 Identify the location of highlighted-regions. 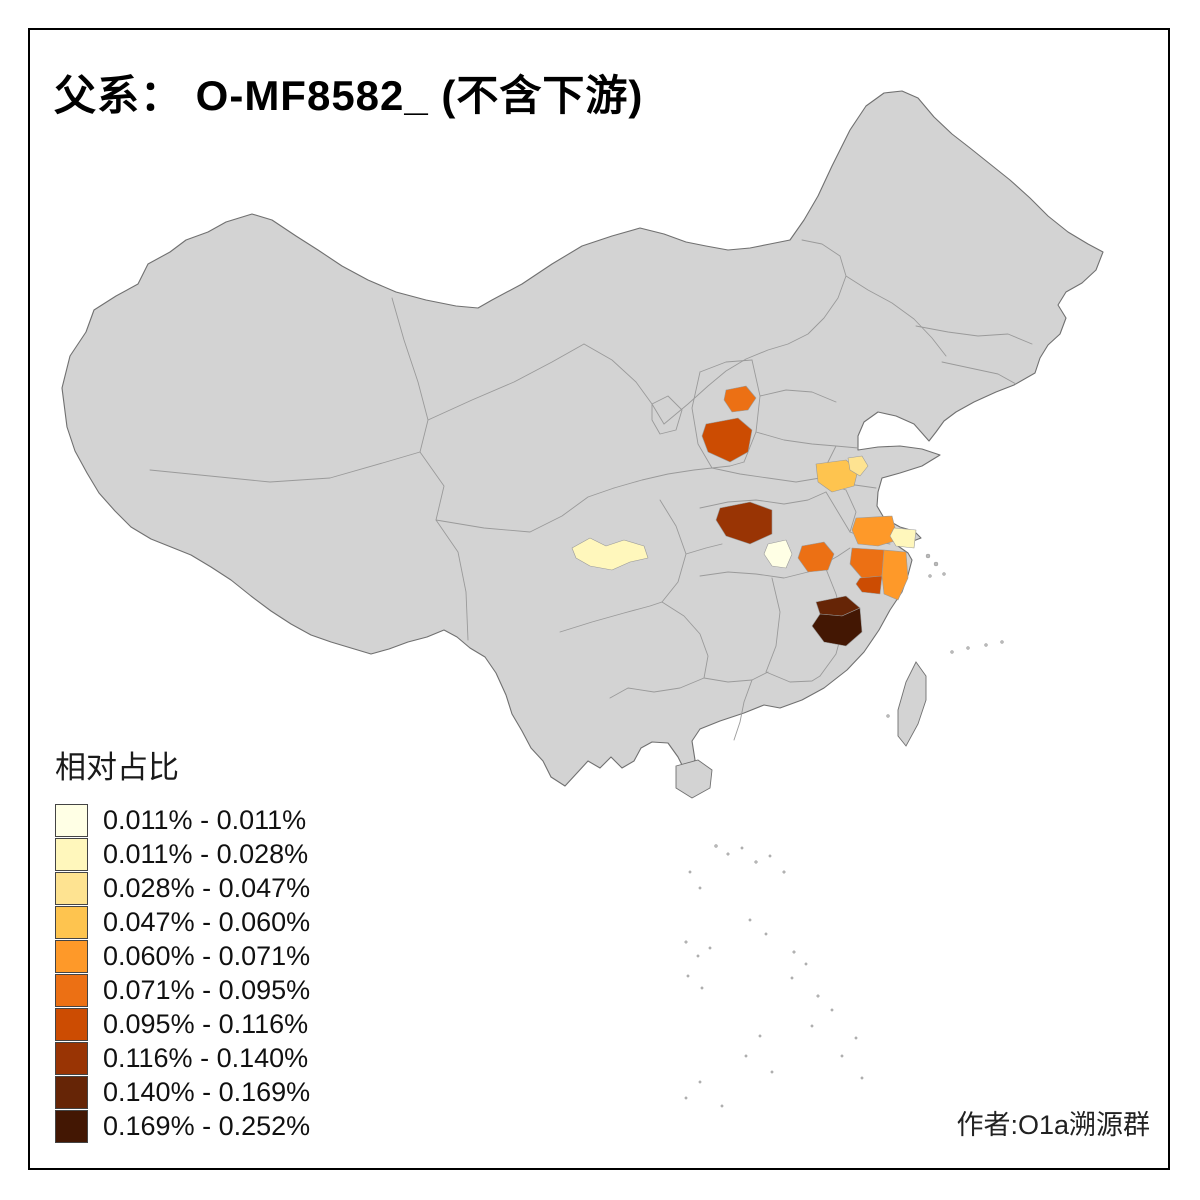
(744, 516).